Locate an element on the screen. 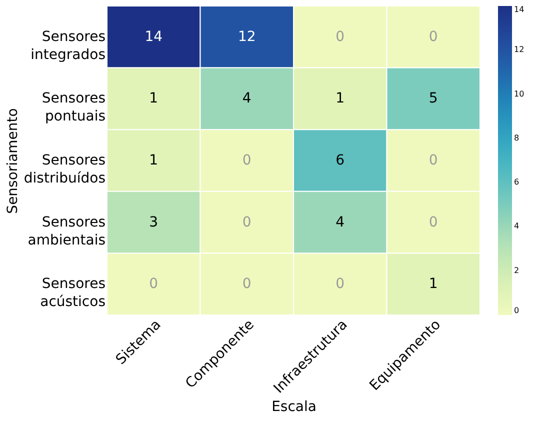 This screenshot has width=555, height=432. color-bar-label: 2 is located at coordinates (517, 270).